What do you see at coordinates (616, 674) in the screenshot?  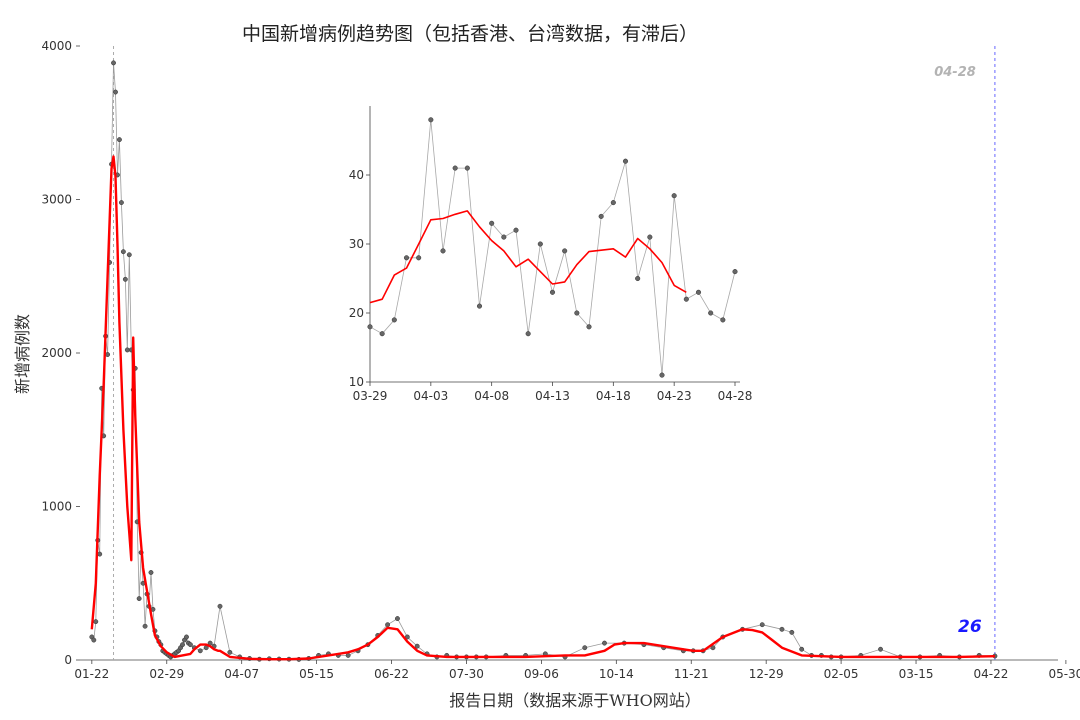 I see `main-x-tick-label: 10-14` at bounding box center [616, 674].